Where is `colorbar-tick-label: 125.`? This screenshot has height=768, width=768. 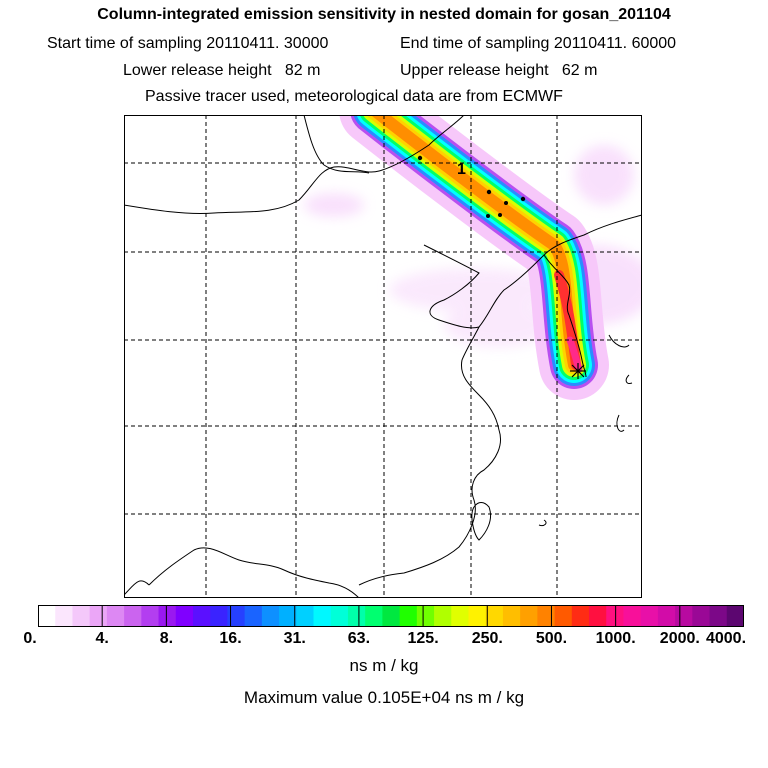
colorbar-tick-label: 125. is located at coordinates (423, 638).